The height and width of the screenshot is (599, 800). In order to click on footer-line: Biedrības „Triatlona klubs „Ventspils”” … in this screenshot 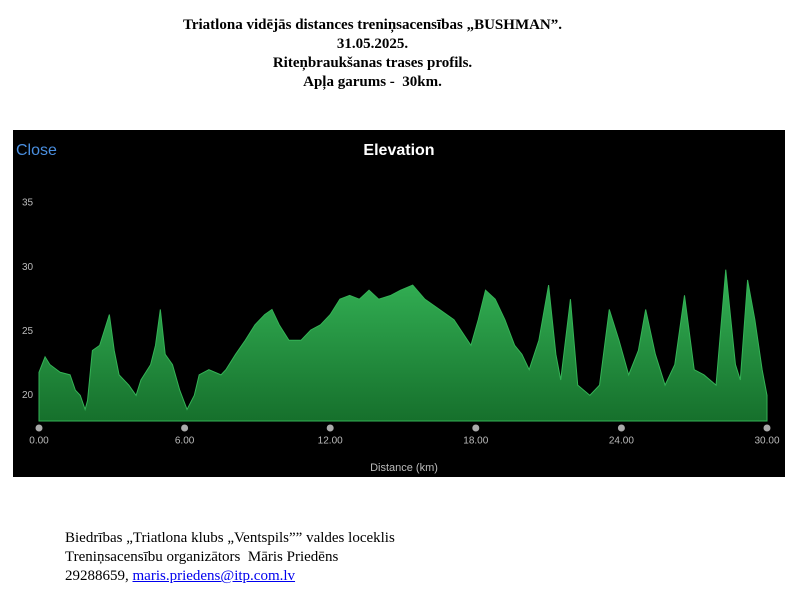, I will do `click(230, 538)`.